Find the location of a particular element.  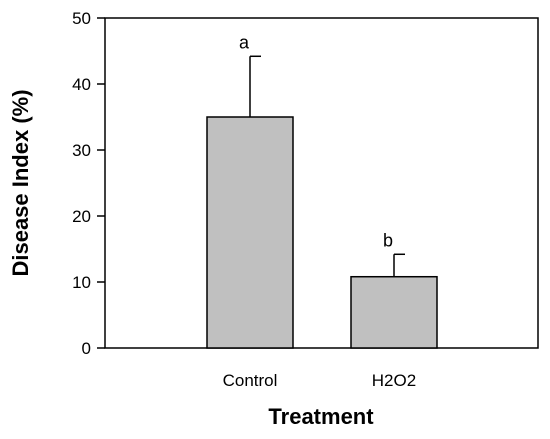

y-axis-title: Disease Index (%) is located at coordinates (20, 182).